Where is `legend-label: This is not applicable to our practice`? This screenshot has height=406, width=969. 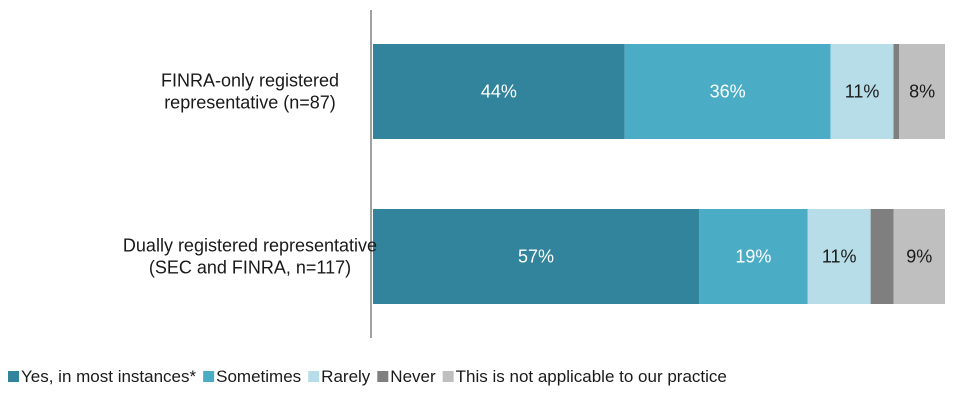
legend-label: This is not applicable to our practice is located at coordinates (591, 376).